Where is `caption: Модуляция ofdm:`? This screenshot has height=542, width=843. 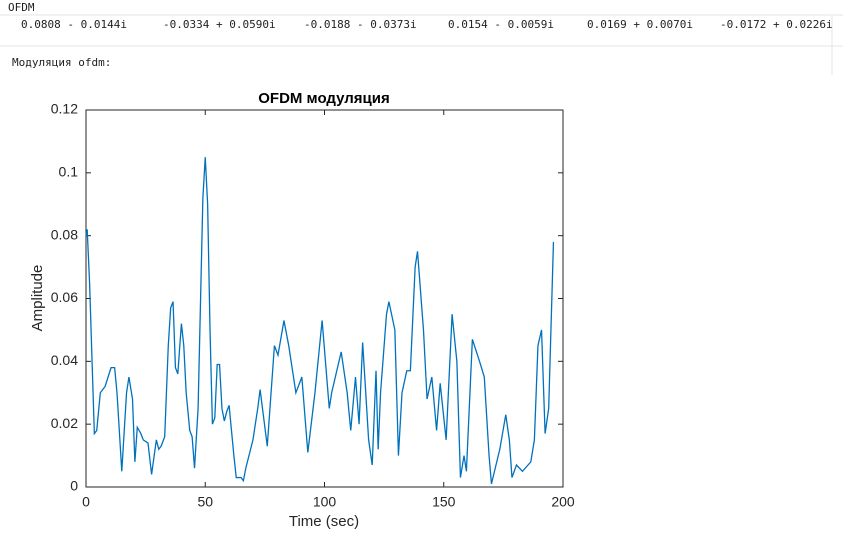 caption: Модуляция ofdm: is located at coordinates (61, 62).